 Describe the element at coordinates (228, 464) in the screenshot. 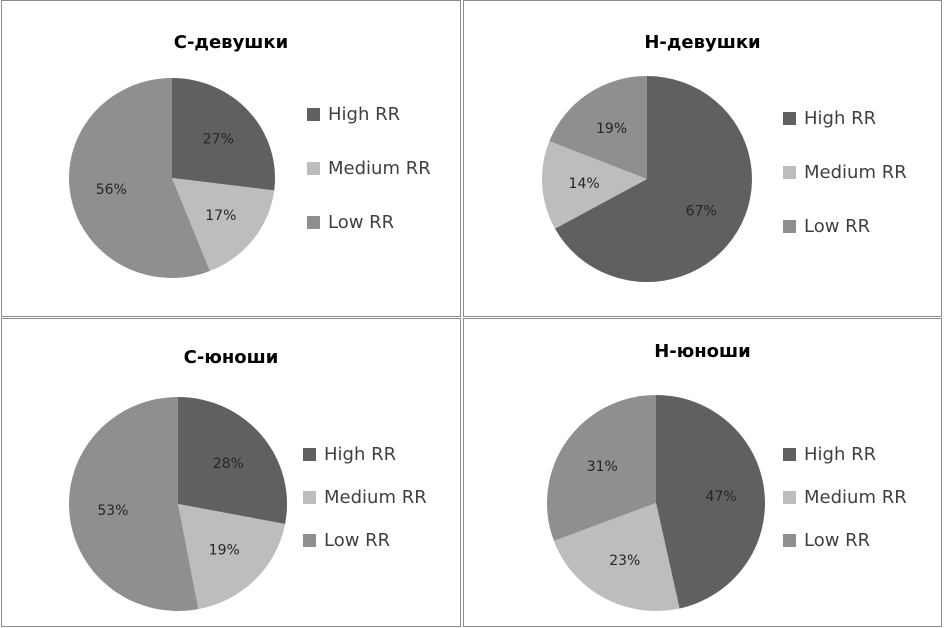

I see `pie-slice-label: 28%` at that location.